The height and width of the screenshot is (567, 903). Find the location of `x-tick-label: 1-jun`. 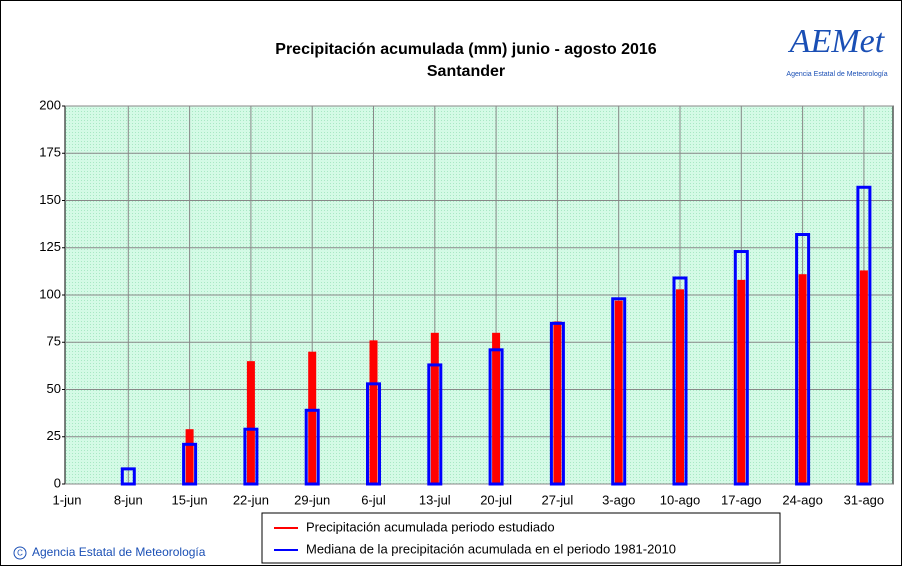

x-tick-label: 1-jun is located at coordinates (67, 499).